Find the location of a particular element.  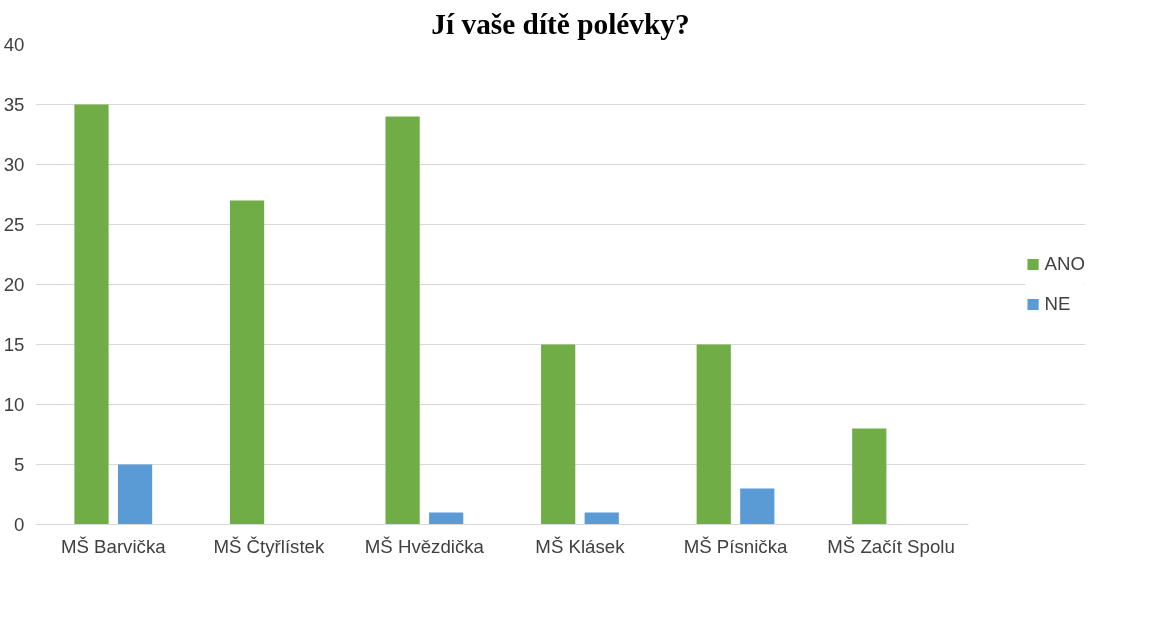

y-tick-label: 5 is located at coordinates (19, 464).